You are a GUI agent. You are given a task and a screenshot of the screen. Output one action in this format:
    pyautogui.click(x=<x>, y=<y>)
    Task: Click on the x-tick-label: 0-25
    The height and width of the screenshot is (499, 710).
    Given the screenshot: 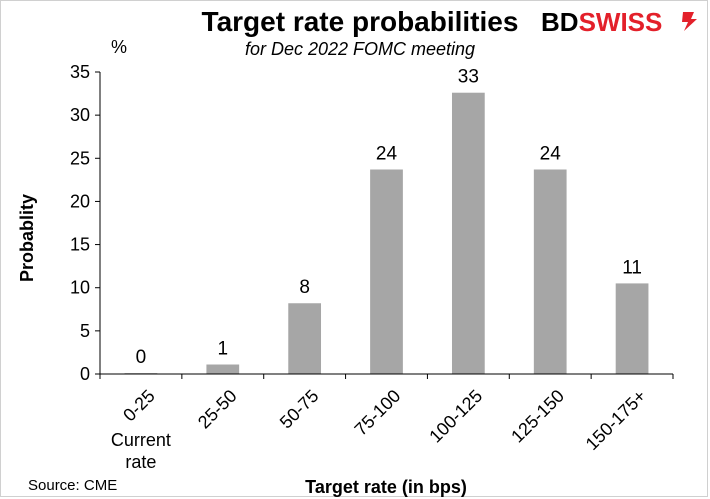 What is the action you would take?
    pyautogui.click(x=139, y=406)
    